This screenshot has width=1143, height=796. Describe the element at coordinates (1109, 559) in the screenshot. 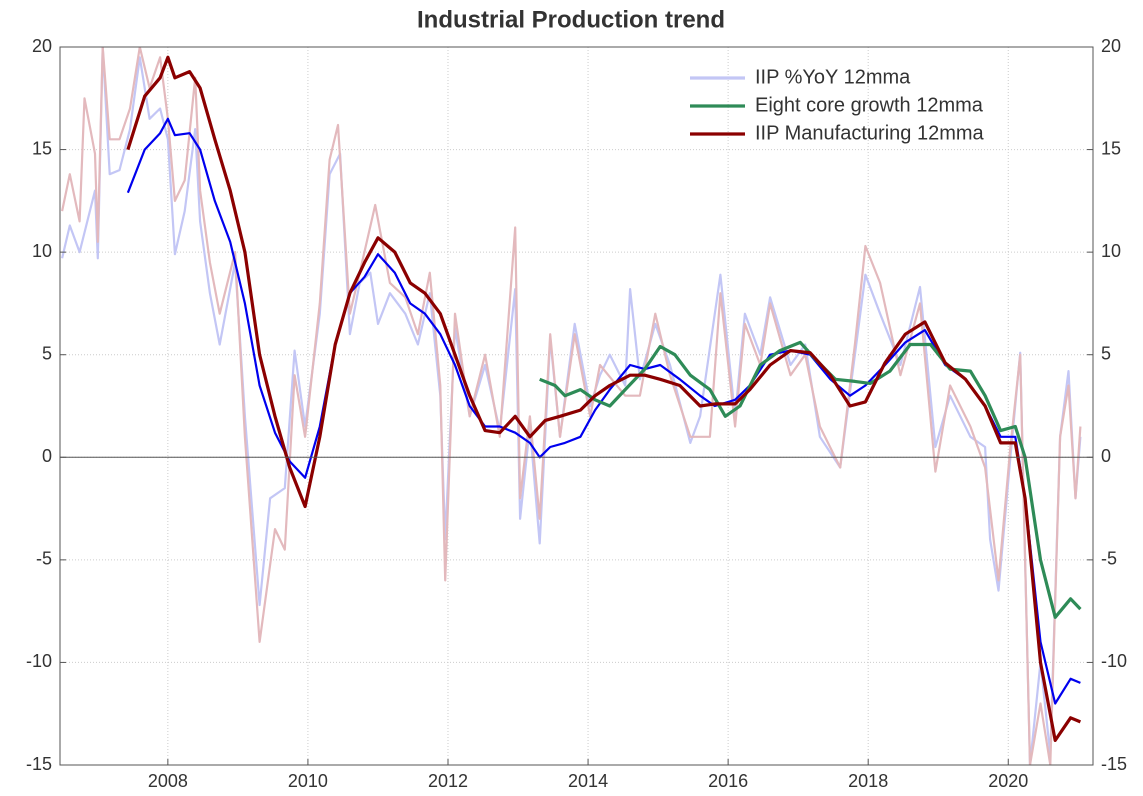

I see `y2-tick-label: -5` at that location.